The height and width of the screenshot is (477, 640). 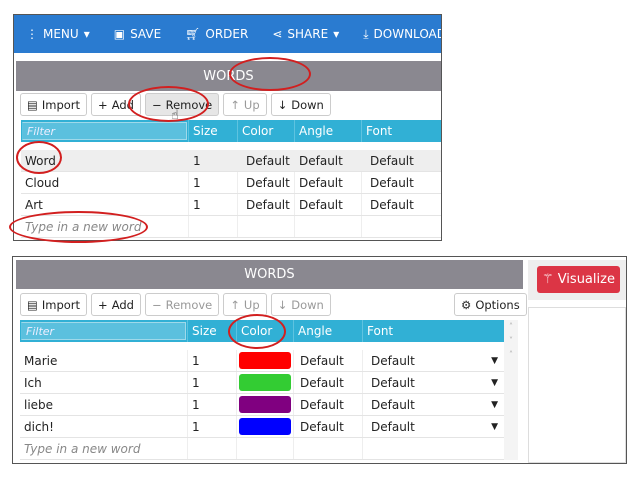 I want to click on kebab-icon: ⋮, so click(x=32, y=34).